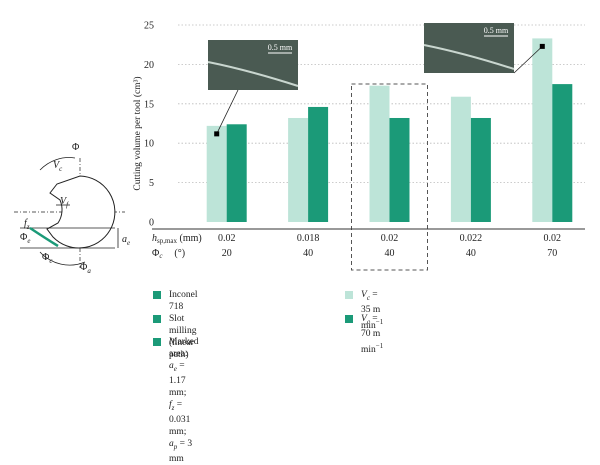 Image resolution: width=600 pixels, height=465 pixels. Describe the element at coordinates (137, 133) in the screenshot. I see `y-axis-label: Cutting volume per tool (cm³)` at that location.